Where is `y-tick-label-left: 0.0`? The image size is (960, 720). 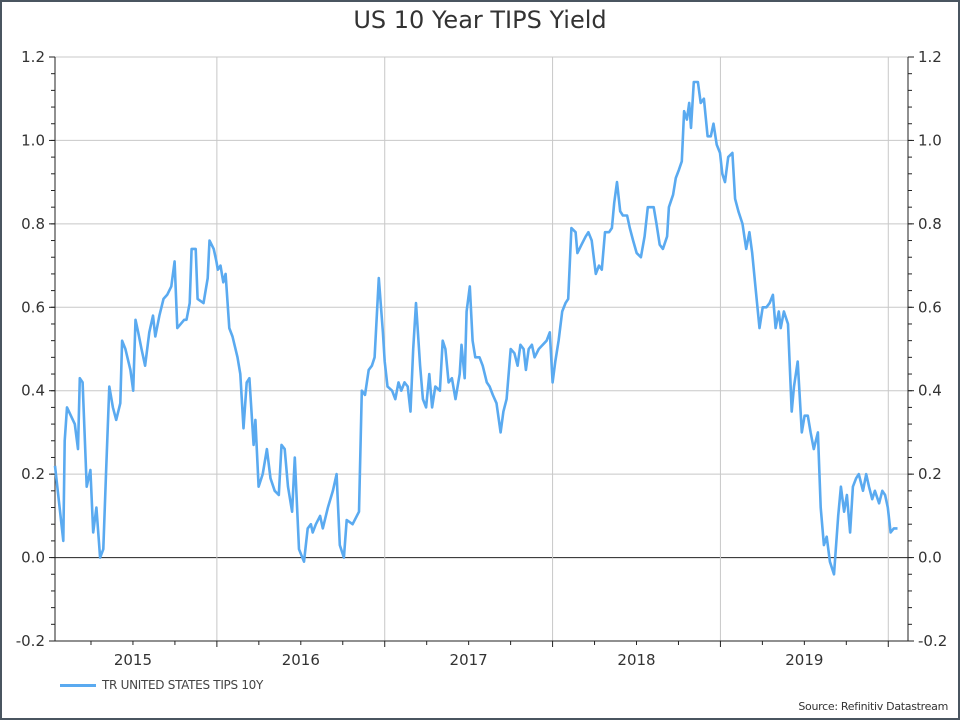 y-tick-label-left: 0.0 is located at coordinates (33, 558).